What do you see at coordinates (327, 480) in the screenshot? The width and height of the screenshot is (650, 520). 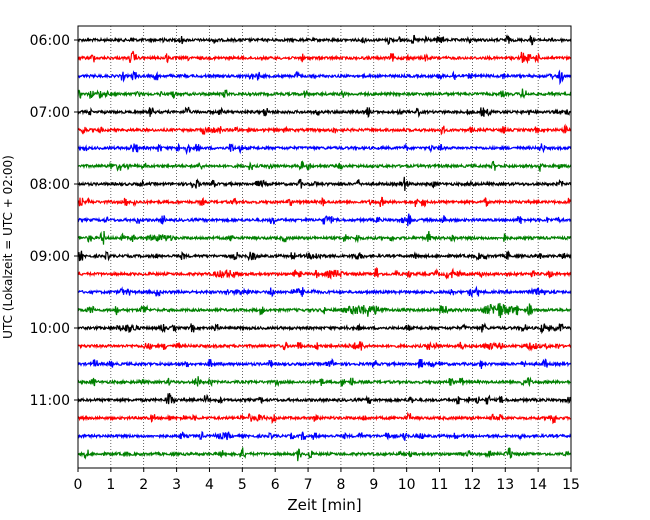 I see `x-axis: 0 1 2 3 4 5 6 7 8 9 10 11 12 13 14 15` at bounding box center [327, 480].